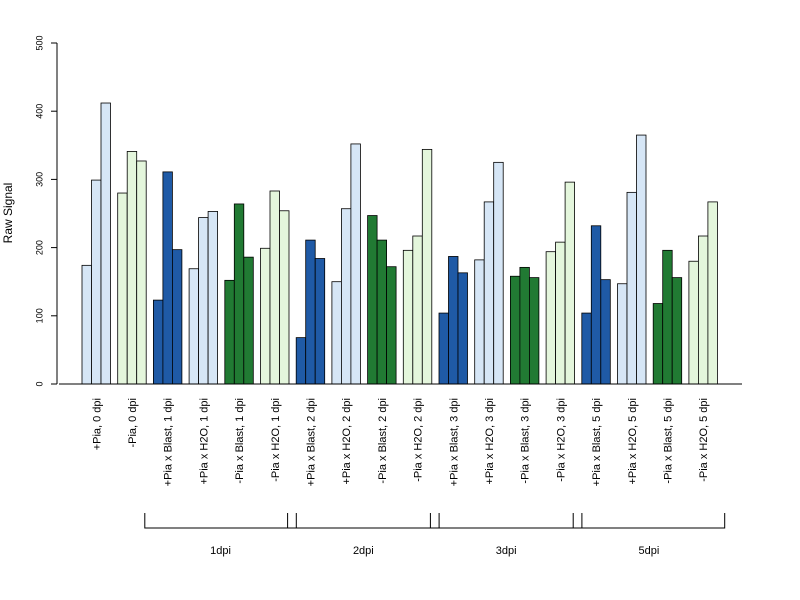  What do you see at coordinates (8, 213) in the screenshot?
I see `y-axis-label: Raw Signal` at bounding box center [8, 213].